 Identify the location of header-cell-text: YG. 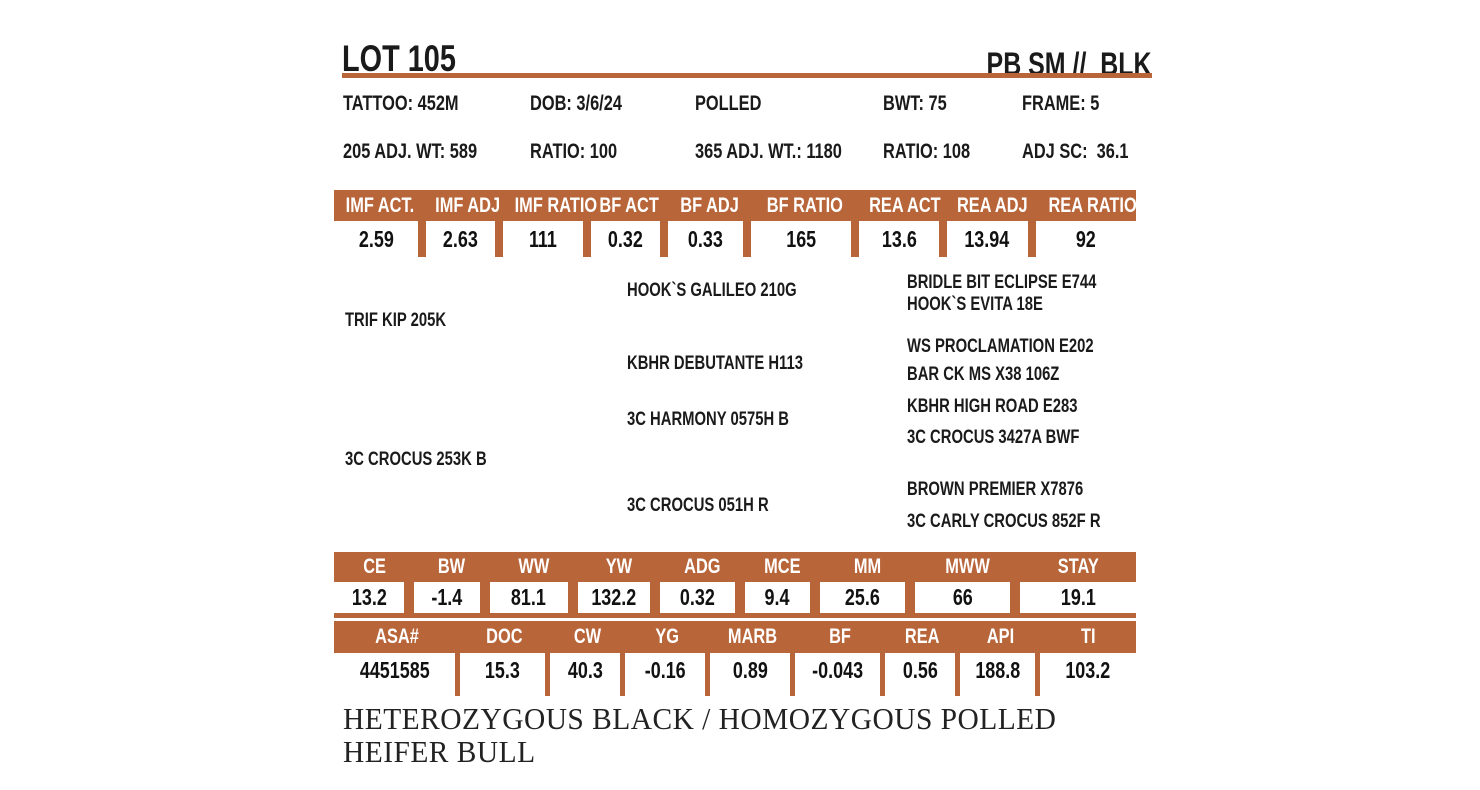
(667, 636).